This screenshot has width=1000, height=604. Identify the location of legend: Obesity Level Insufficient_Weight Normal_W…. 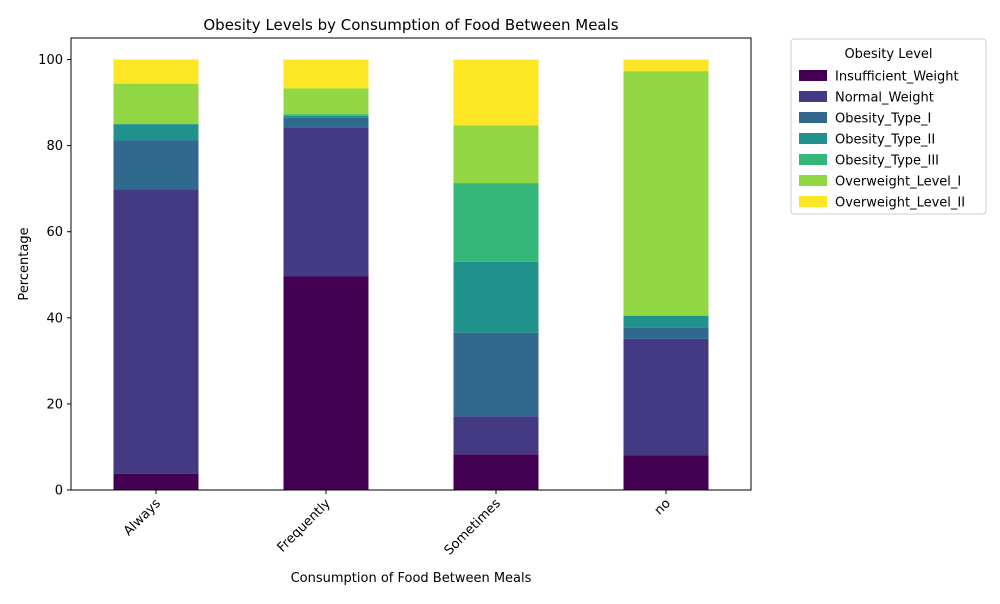
(888, 126).